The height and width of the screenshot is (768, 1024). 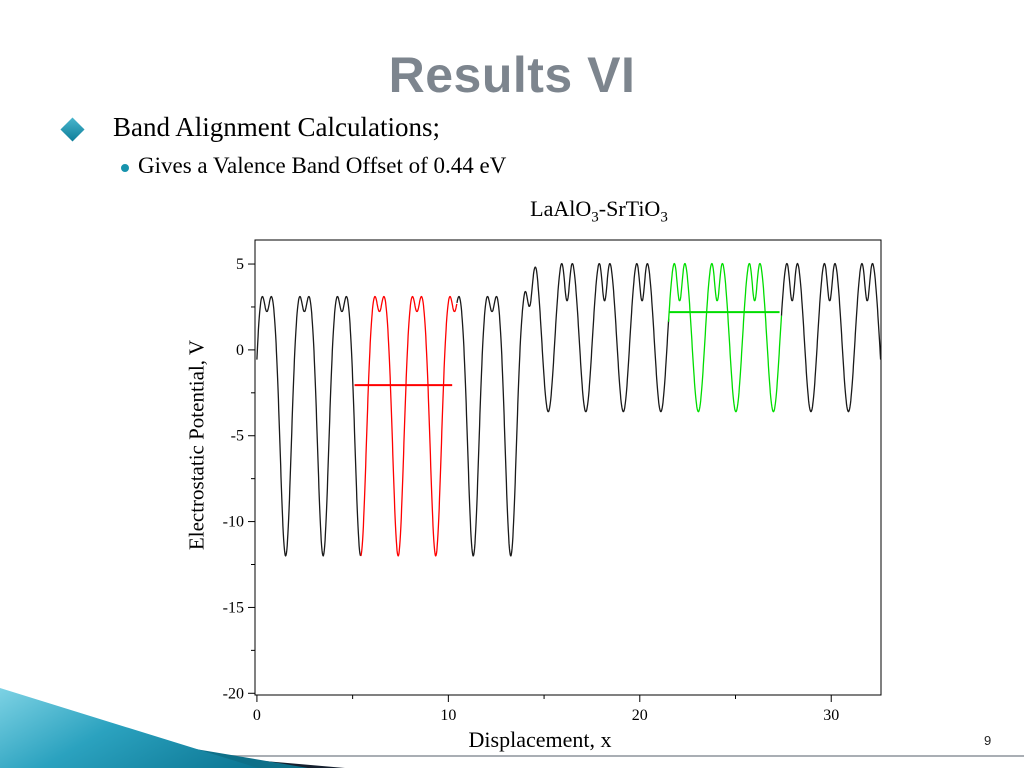 What do you see at coordinates (831, 715) in the screenshot?
I see `x-tick-label: 30` at bounding box center [831, 715].